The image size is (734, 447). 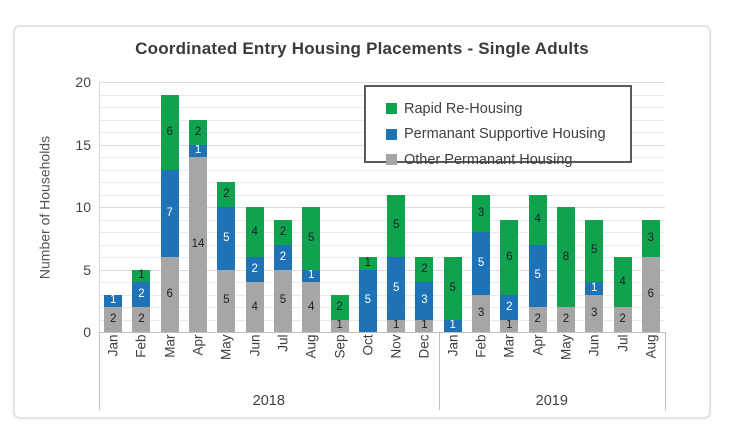 I want to click on month-tick: Sep, so click(x=339, y=364).